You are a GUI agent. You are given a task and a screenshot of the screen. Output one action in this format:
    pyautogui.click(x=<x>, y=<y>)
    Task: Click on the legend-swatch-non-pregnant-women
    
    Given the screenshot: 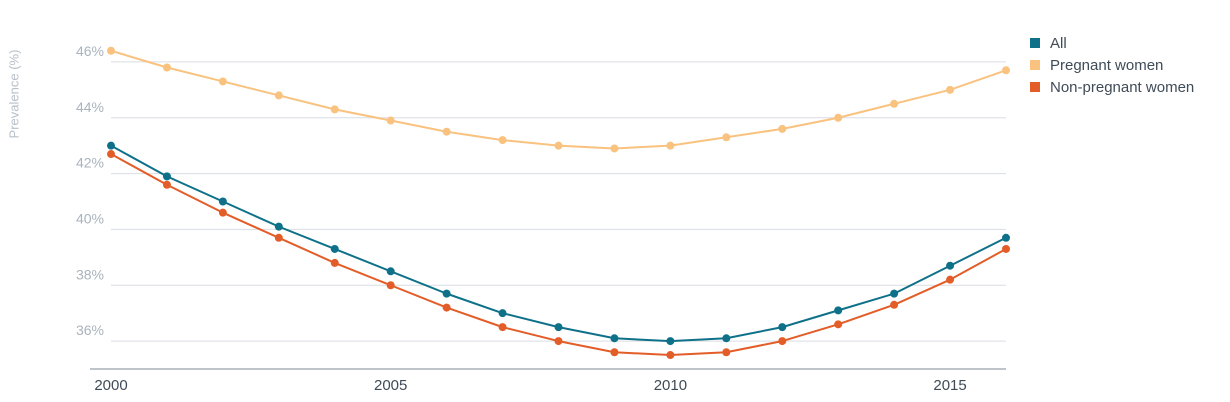 What is the action you would take?
    pyautogui.click(x=1035, y=87)
    